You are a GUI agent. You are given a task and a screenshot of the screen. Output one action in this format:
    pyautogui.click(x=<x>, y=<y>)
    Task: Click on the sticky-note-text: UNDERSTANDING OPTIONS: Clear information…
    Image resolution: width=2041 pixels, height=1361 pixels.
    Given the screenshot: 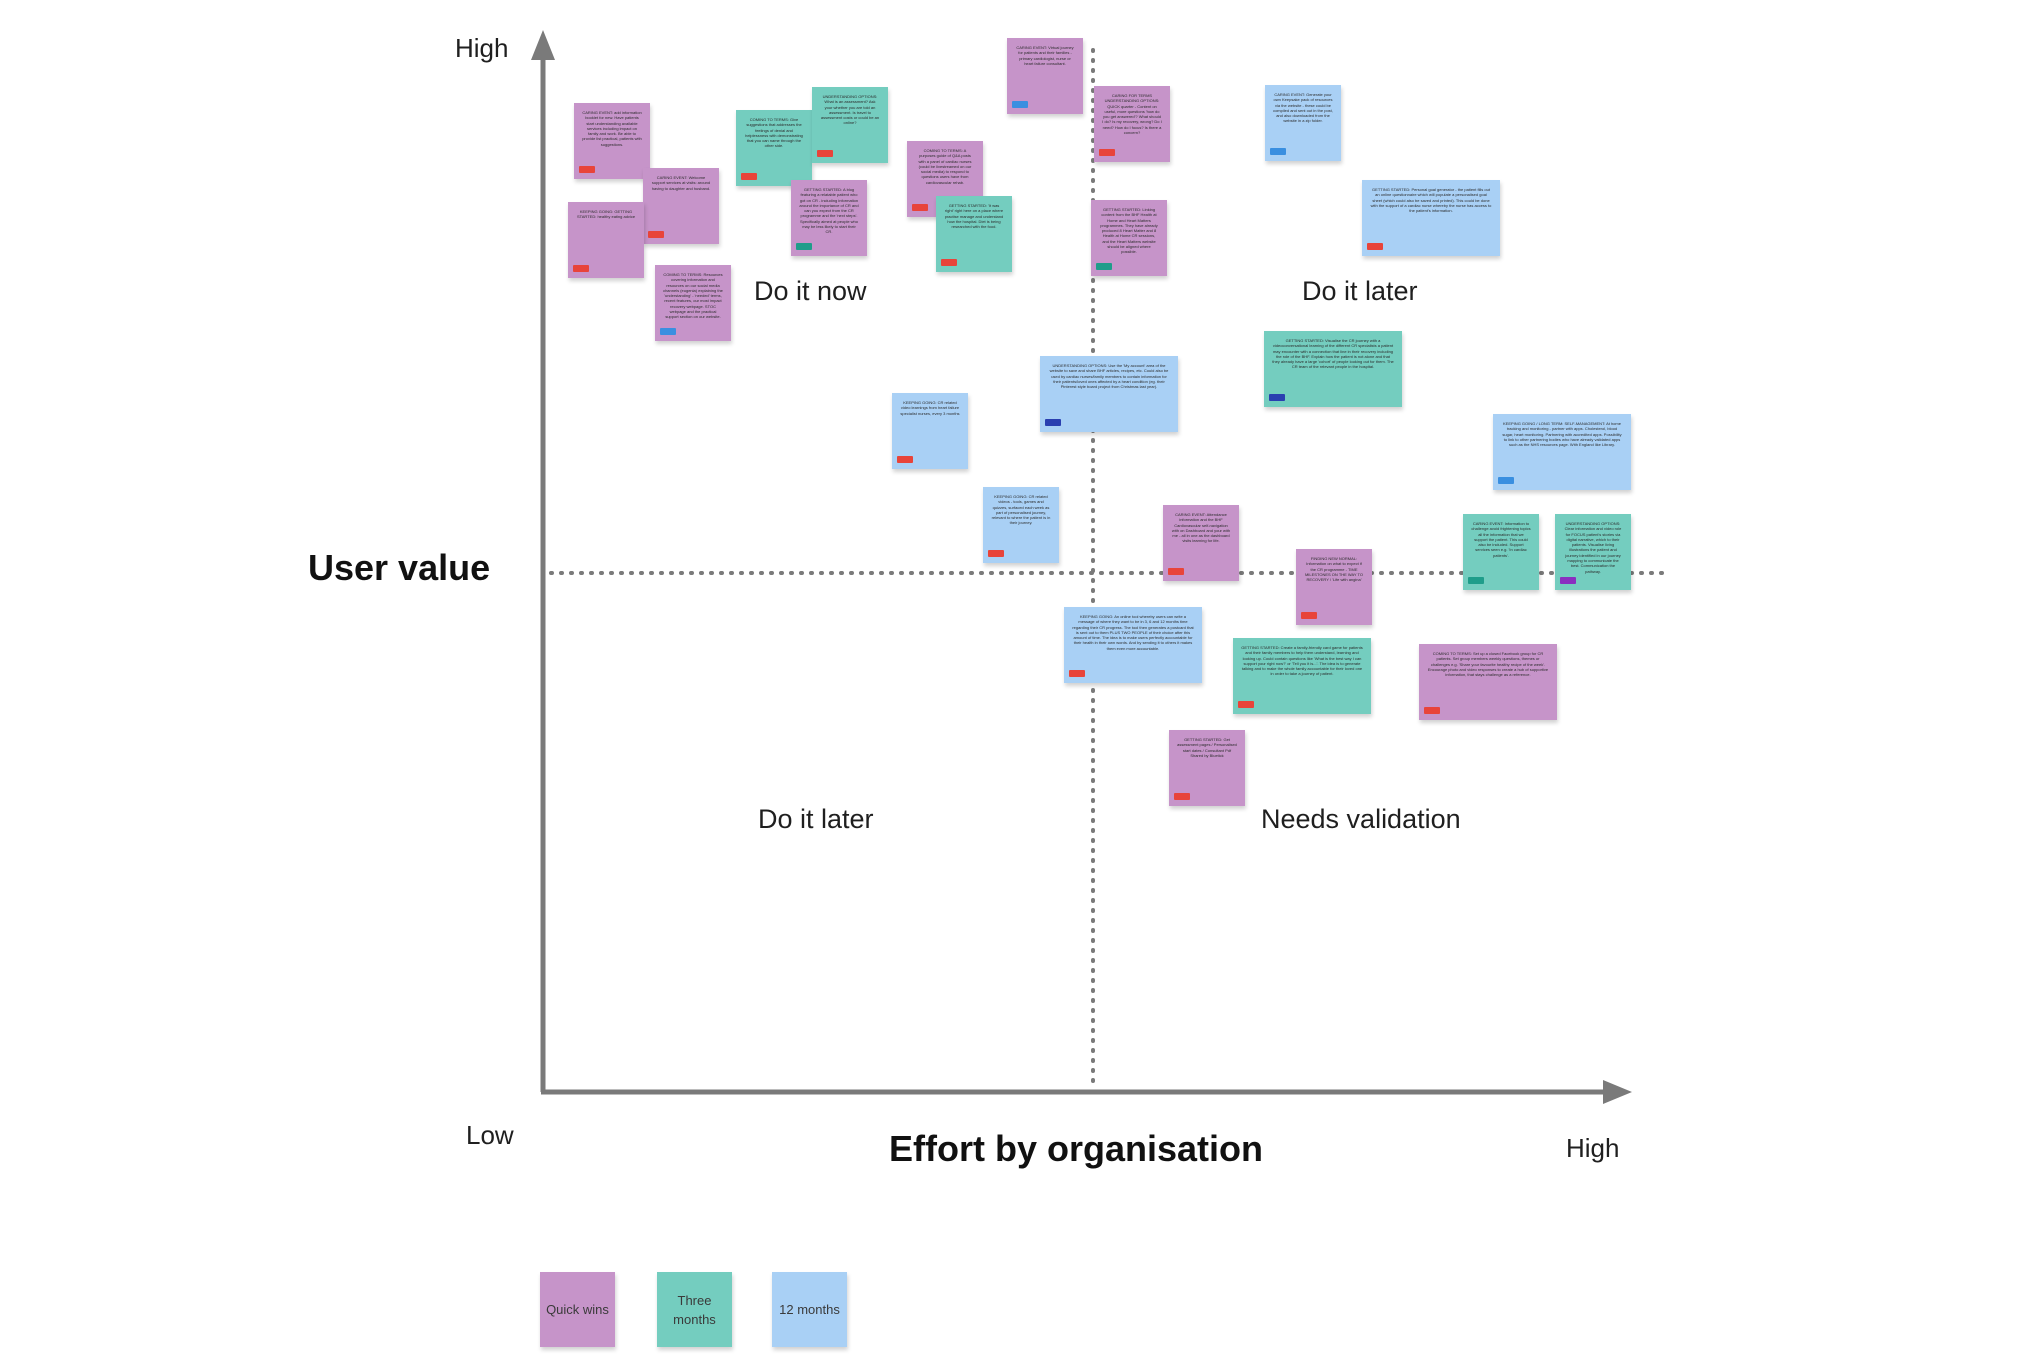 What is the action you would take?
    pyautogui.click(x=1593, y=547)
    